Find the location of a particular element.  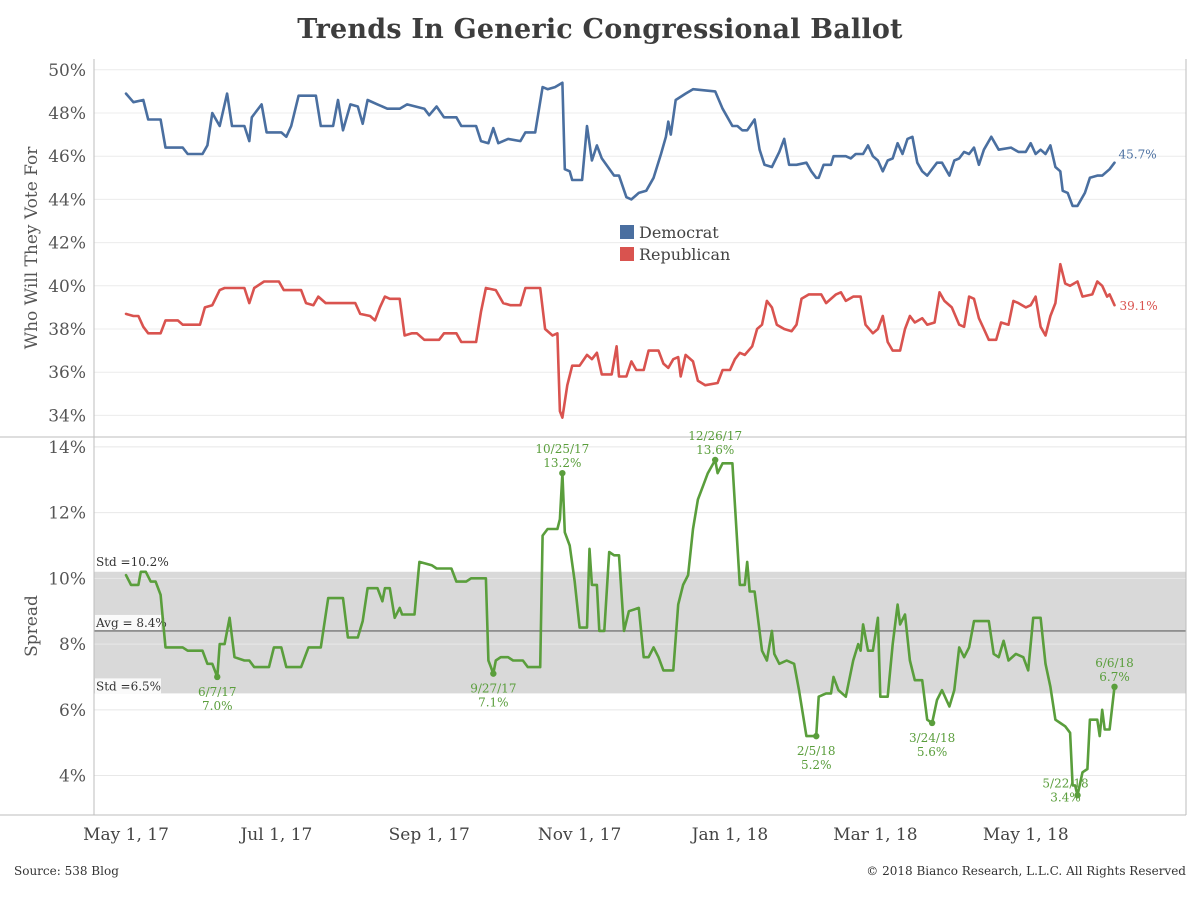

x-tick-label: Sep 1, 17 is located at coordinates (429, 835).